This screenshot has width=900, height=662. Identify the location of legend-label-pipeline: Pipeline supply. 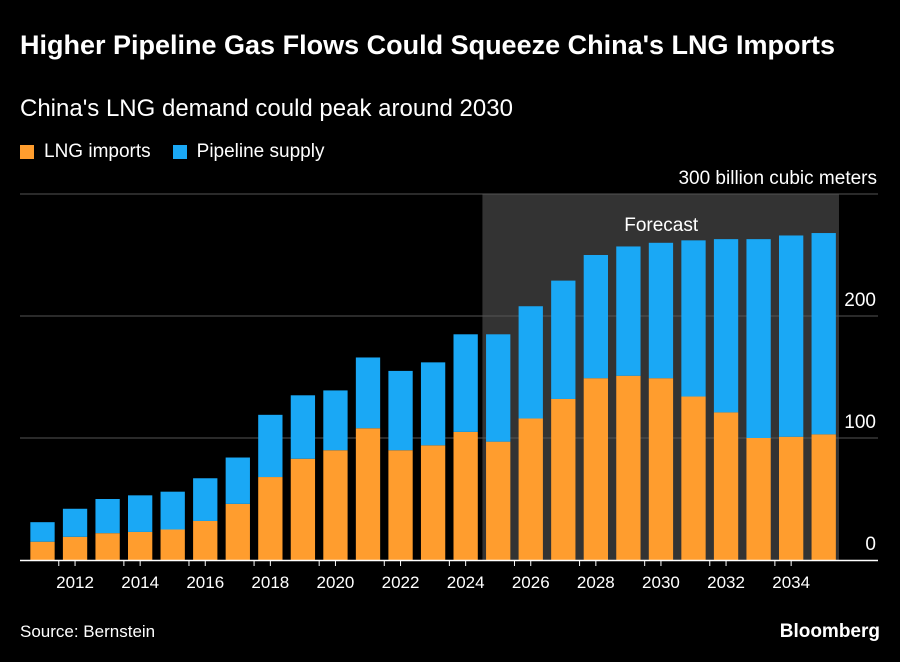
(260, 151).